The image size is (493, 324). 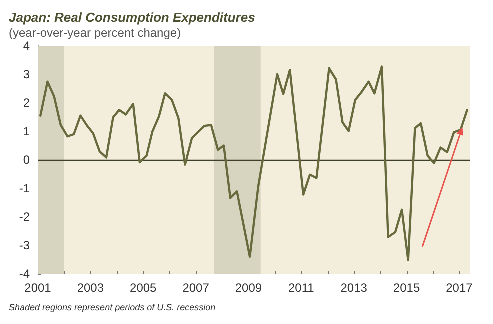 I want to click on x-tick-label: 2007, so click(x=196, y=288).